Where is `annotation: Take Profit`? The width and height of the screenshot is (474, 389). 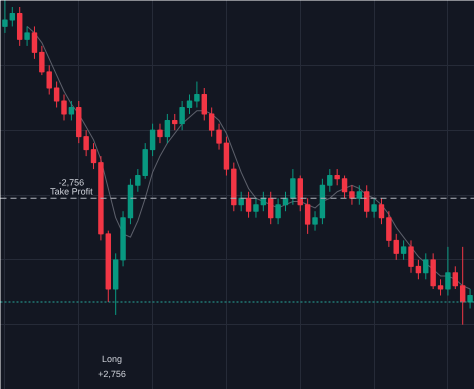
annotation: Take Profit is located at coordinates (72, 191).